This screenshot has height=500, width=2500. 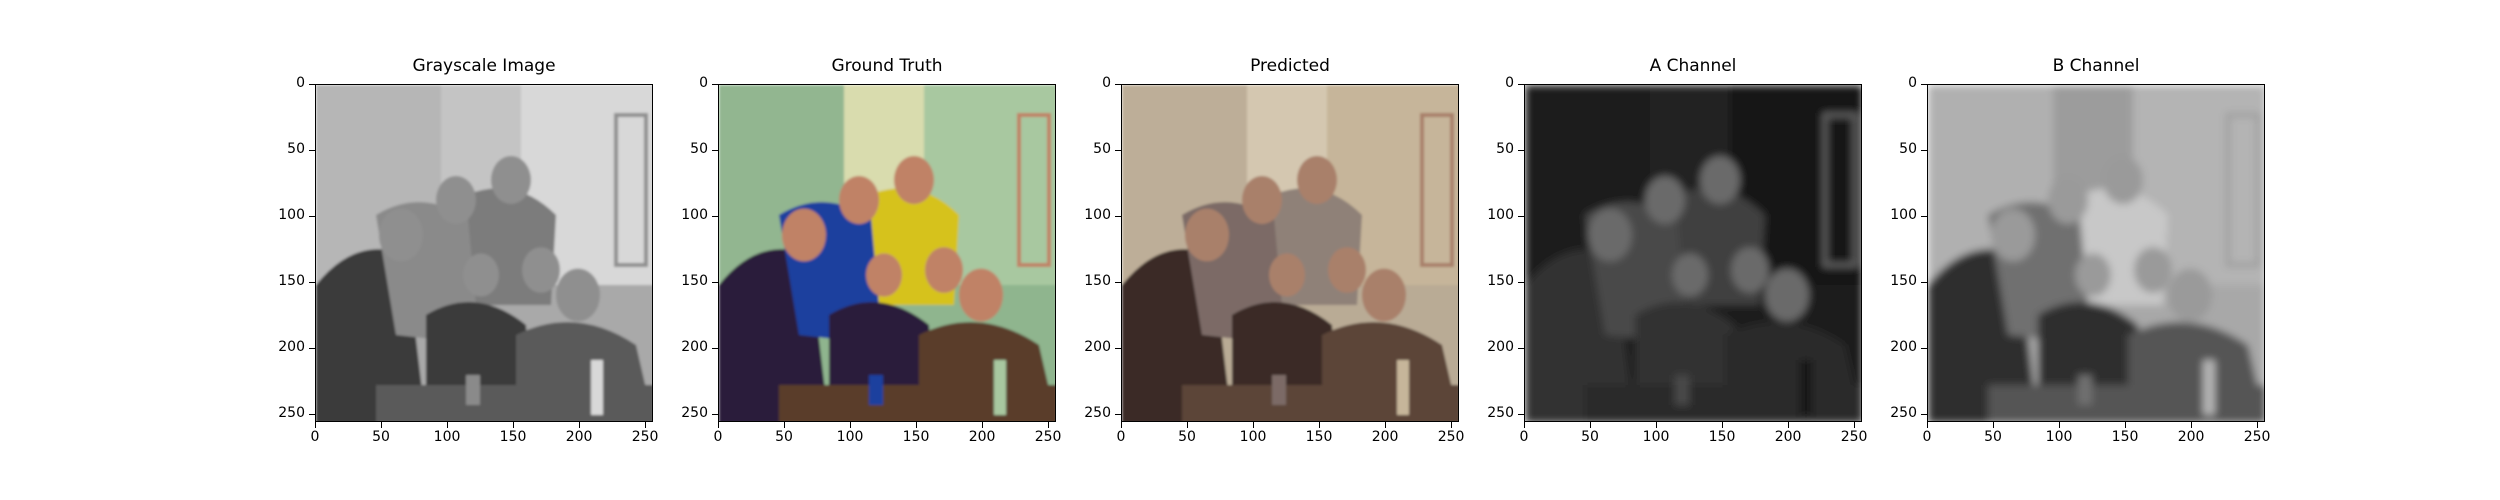 What do you see at coordinates (1437, 190) in the screenshot?
I see `shelf` at bounding box center [1437, 190].